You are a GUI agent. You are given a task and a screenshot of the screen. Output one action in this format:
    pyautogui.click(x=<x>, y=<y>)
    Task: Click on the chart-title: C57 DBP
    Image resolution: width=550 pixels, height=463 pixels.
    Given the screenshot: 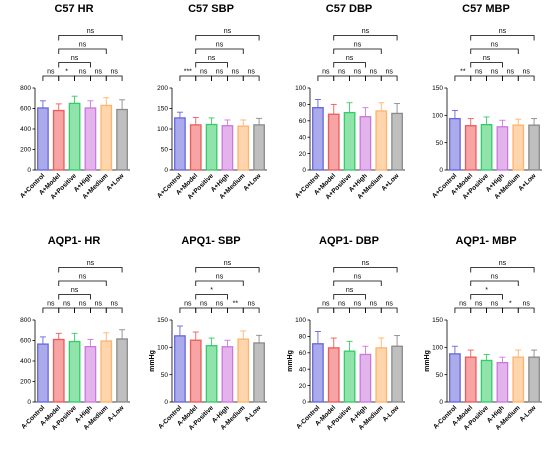 What is the action you would take?
    pyautogui.click(x=349, y=9)
    